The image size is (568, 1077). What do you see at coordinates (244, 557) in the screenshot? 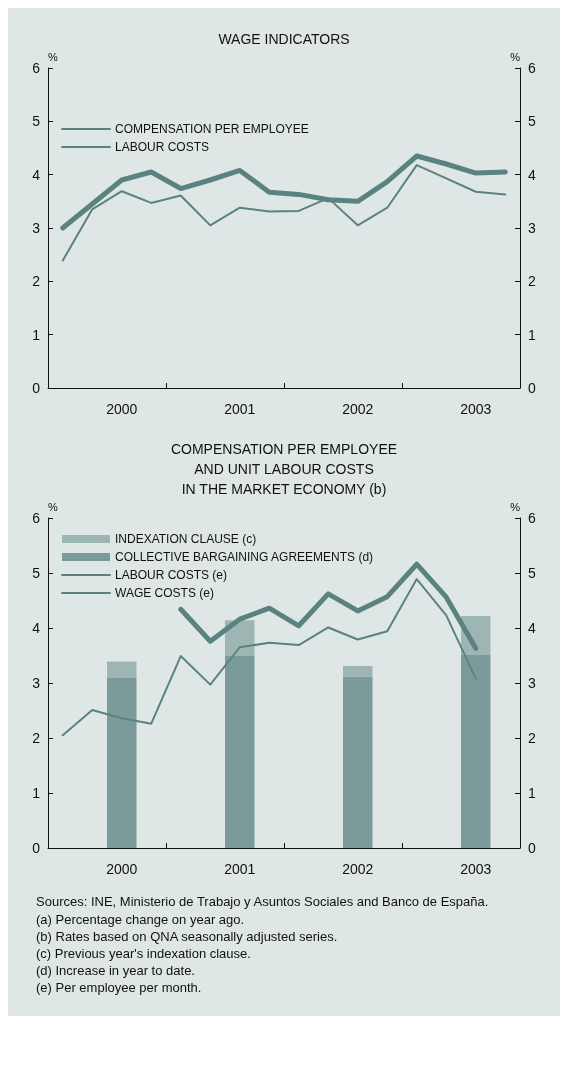
I see `legend-label: COLLECTIVE BARGAINING AGREEMENTS (d)` at bounding box center [244, 557].